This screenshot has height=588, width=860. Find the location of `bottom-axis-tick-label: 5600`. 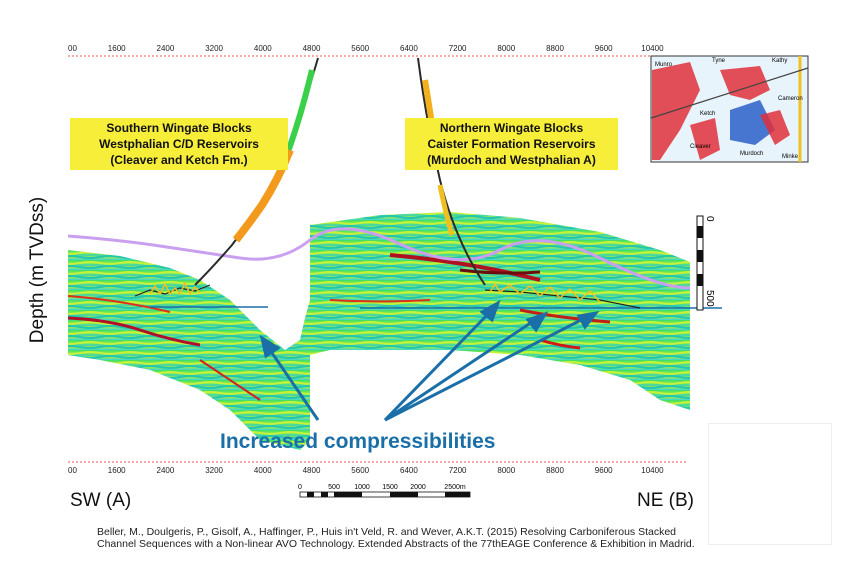

bottom-axis-tick-label: 5600 is located at coordinates (360, 470).